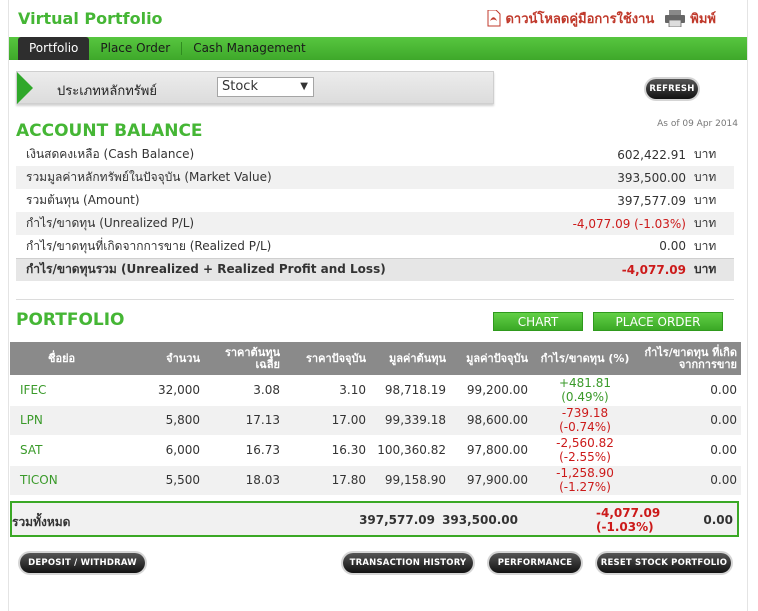 The height and width of the screenshot is (611, 758). Describe the element at coordinates (585, 382) in the screenshot. I see `pl-value: +481.81` at that location.